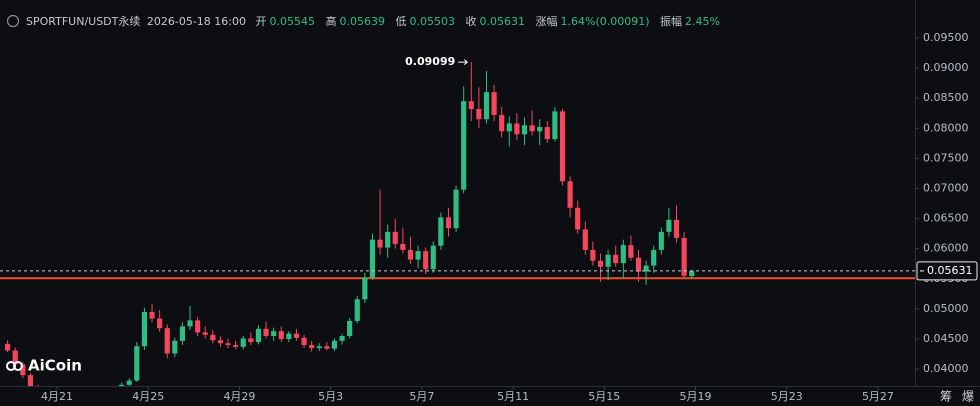 The width and height of the screenshot is (980, 406). I want to click on y-tick-label: 0.09500, so click(946, 37).